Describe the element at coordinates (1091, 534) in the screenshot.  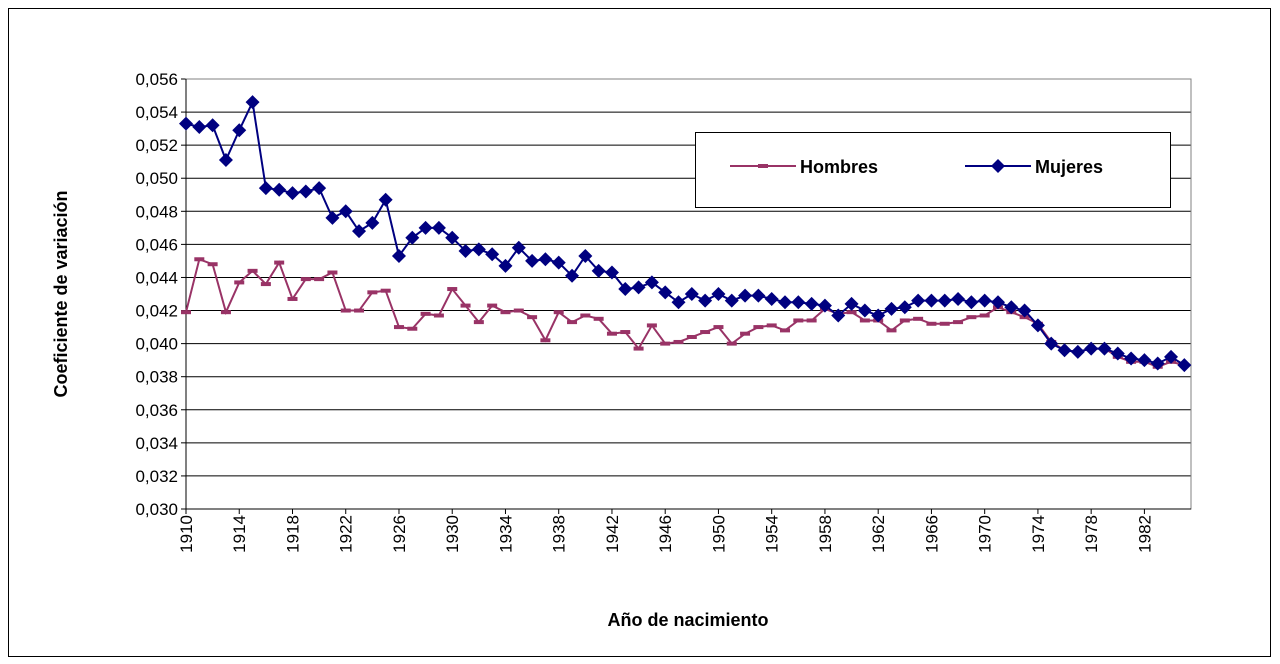
I see `x-tick-label: 1978` at that location.